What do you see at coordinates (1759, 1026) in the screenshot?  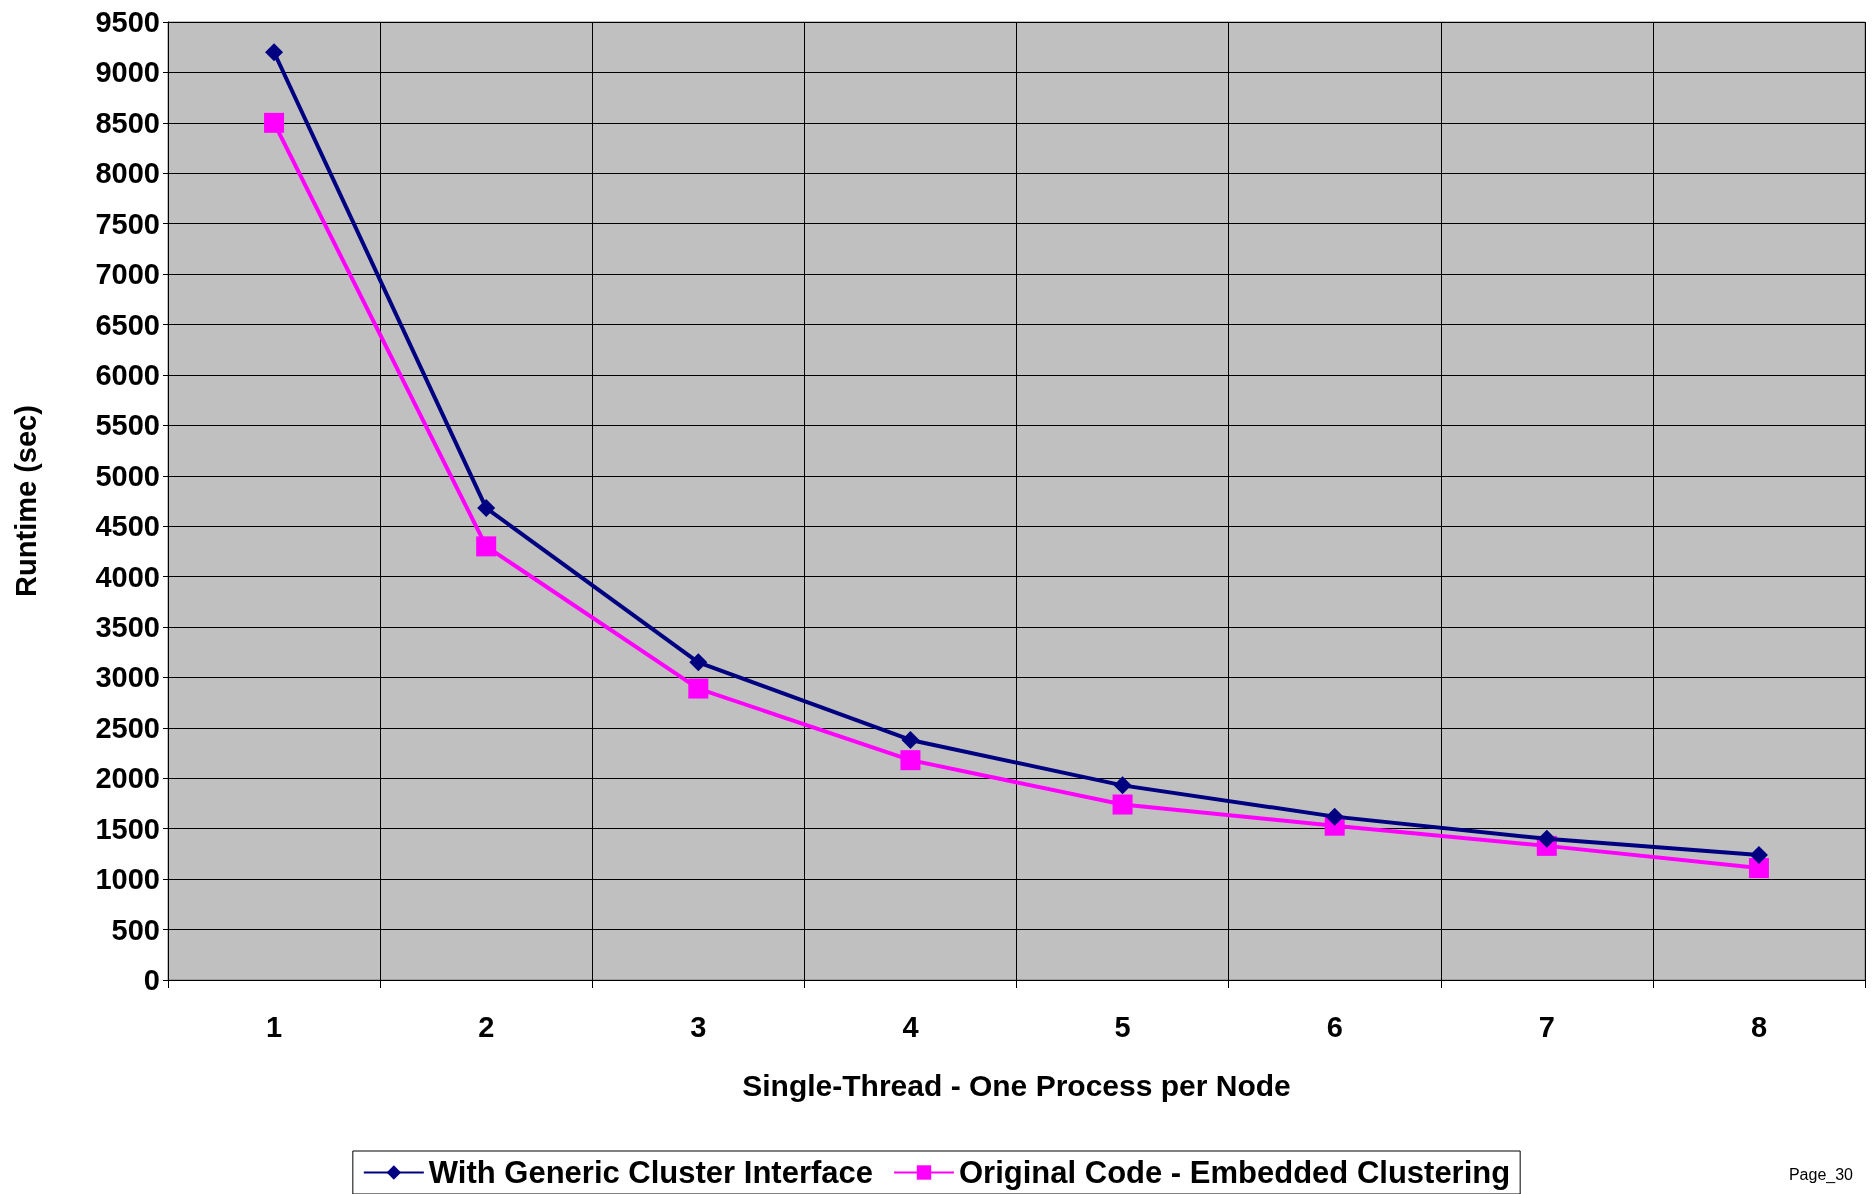 I see `x-tick-label: 8` at bounding box center [1759, 1026].